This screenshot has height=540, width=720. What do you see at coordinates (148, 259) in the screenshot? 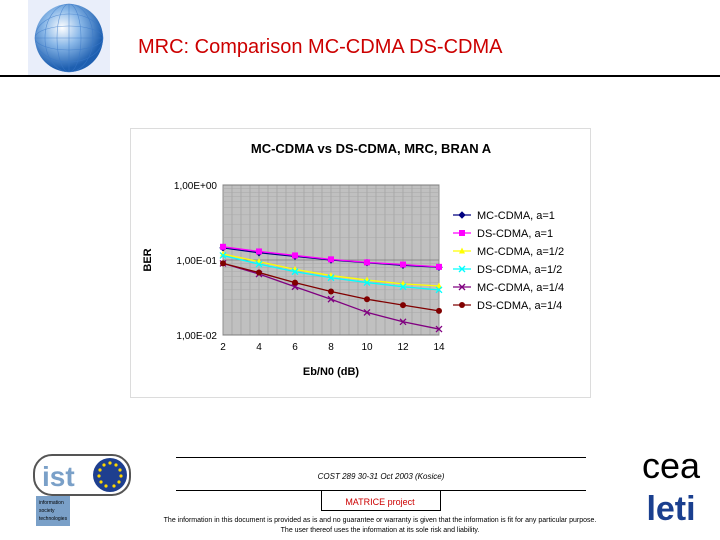
I see `y-axis-label: BER` at bounding box center [148, 259].